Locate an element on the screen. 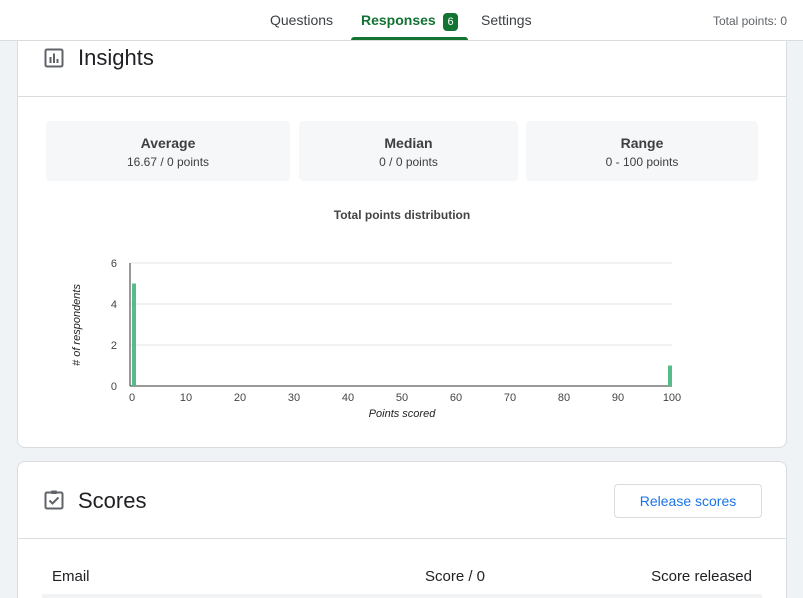 The image size is (803, 598). x-tick-label: 0 is located at coordinates (132, 398).